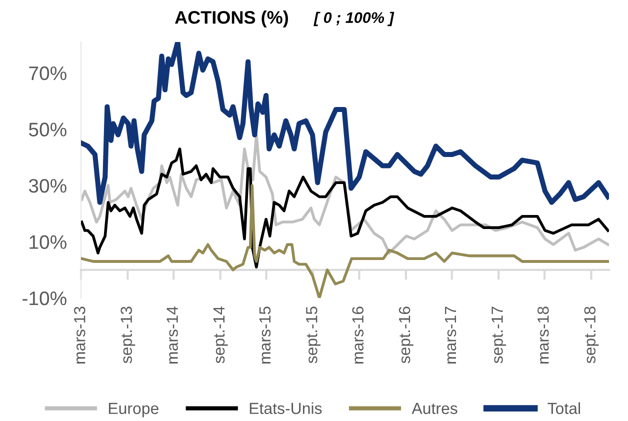  Describe the element at coordinates (221, 335) in the screenshot. I see `x-tick-label: sept.-14` at that location.